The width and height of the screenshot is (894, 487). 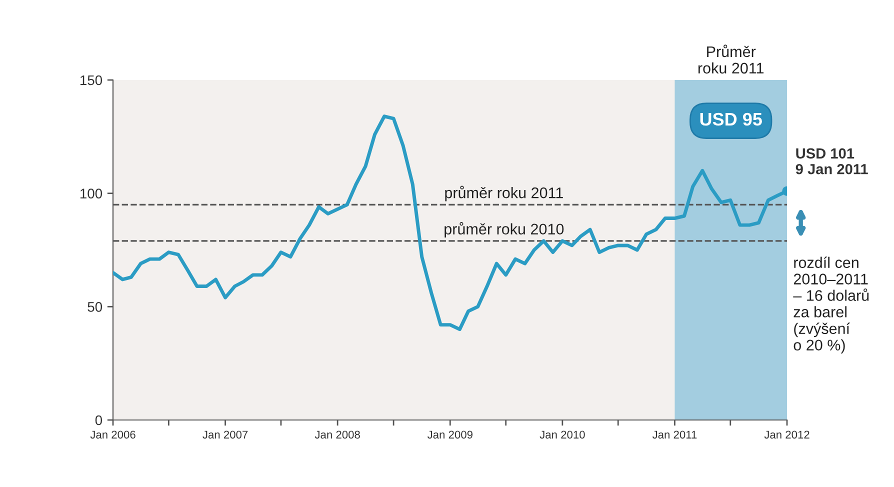 What do you see at coordinates (504, 230) in the screenshot?
I see `ref-line-label: průměr roku 2010` at bounding box center [504, 230].